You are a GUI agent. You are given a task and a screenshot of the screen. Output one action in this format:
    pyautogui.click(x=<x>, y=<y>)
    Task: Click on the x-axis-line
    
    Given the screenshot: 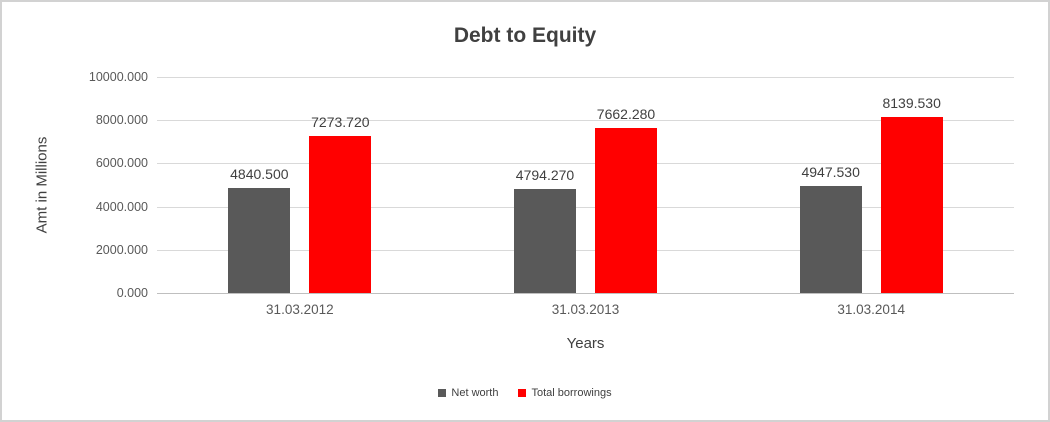 What is the action you would take?
    pyautogui.click(x=585, y=293)
    